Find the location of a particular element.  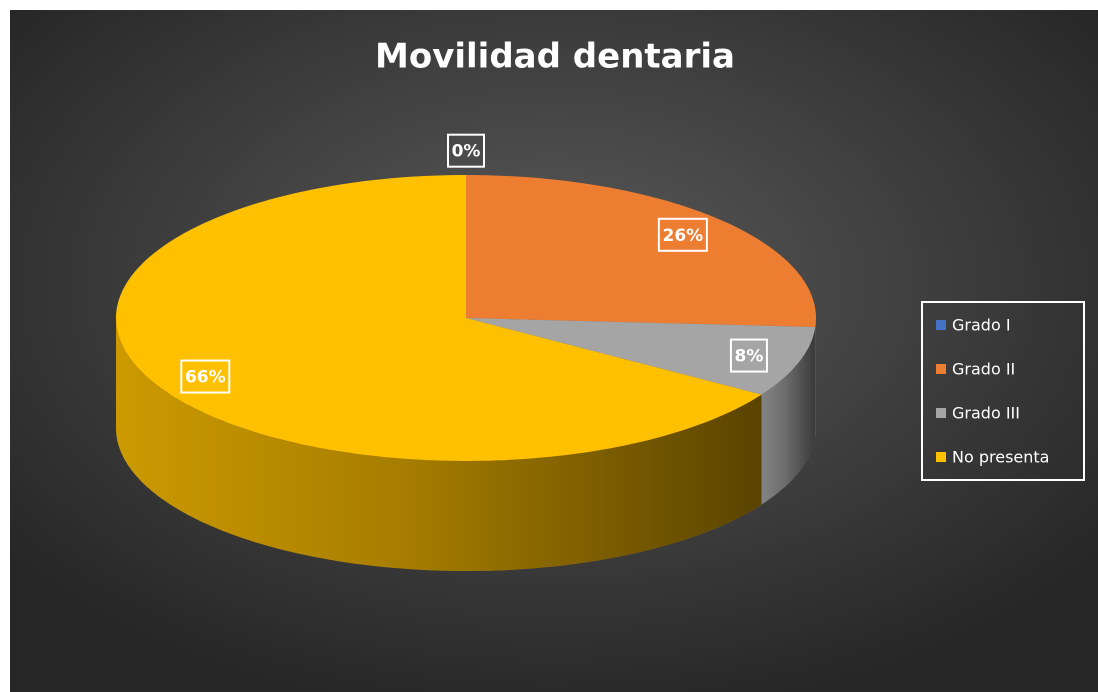

data-label: 0% is located at coordinates (466, 152).